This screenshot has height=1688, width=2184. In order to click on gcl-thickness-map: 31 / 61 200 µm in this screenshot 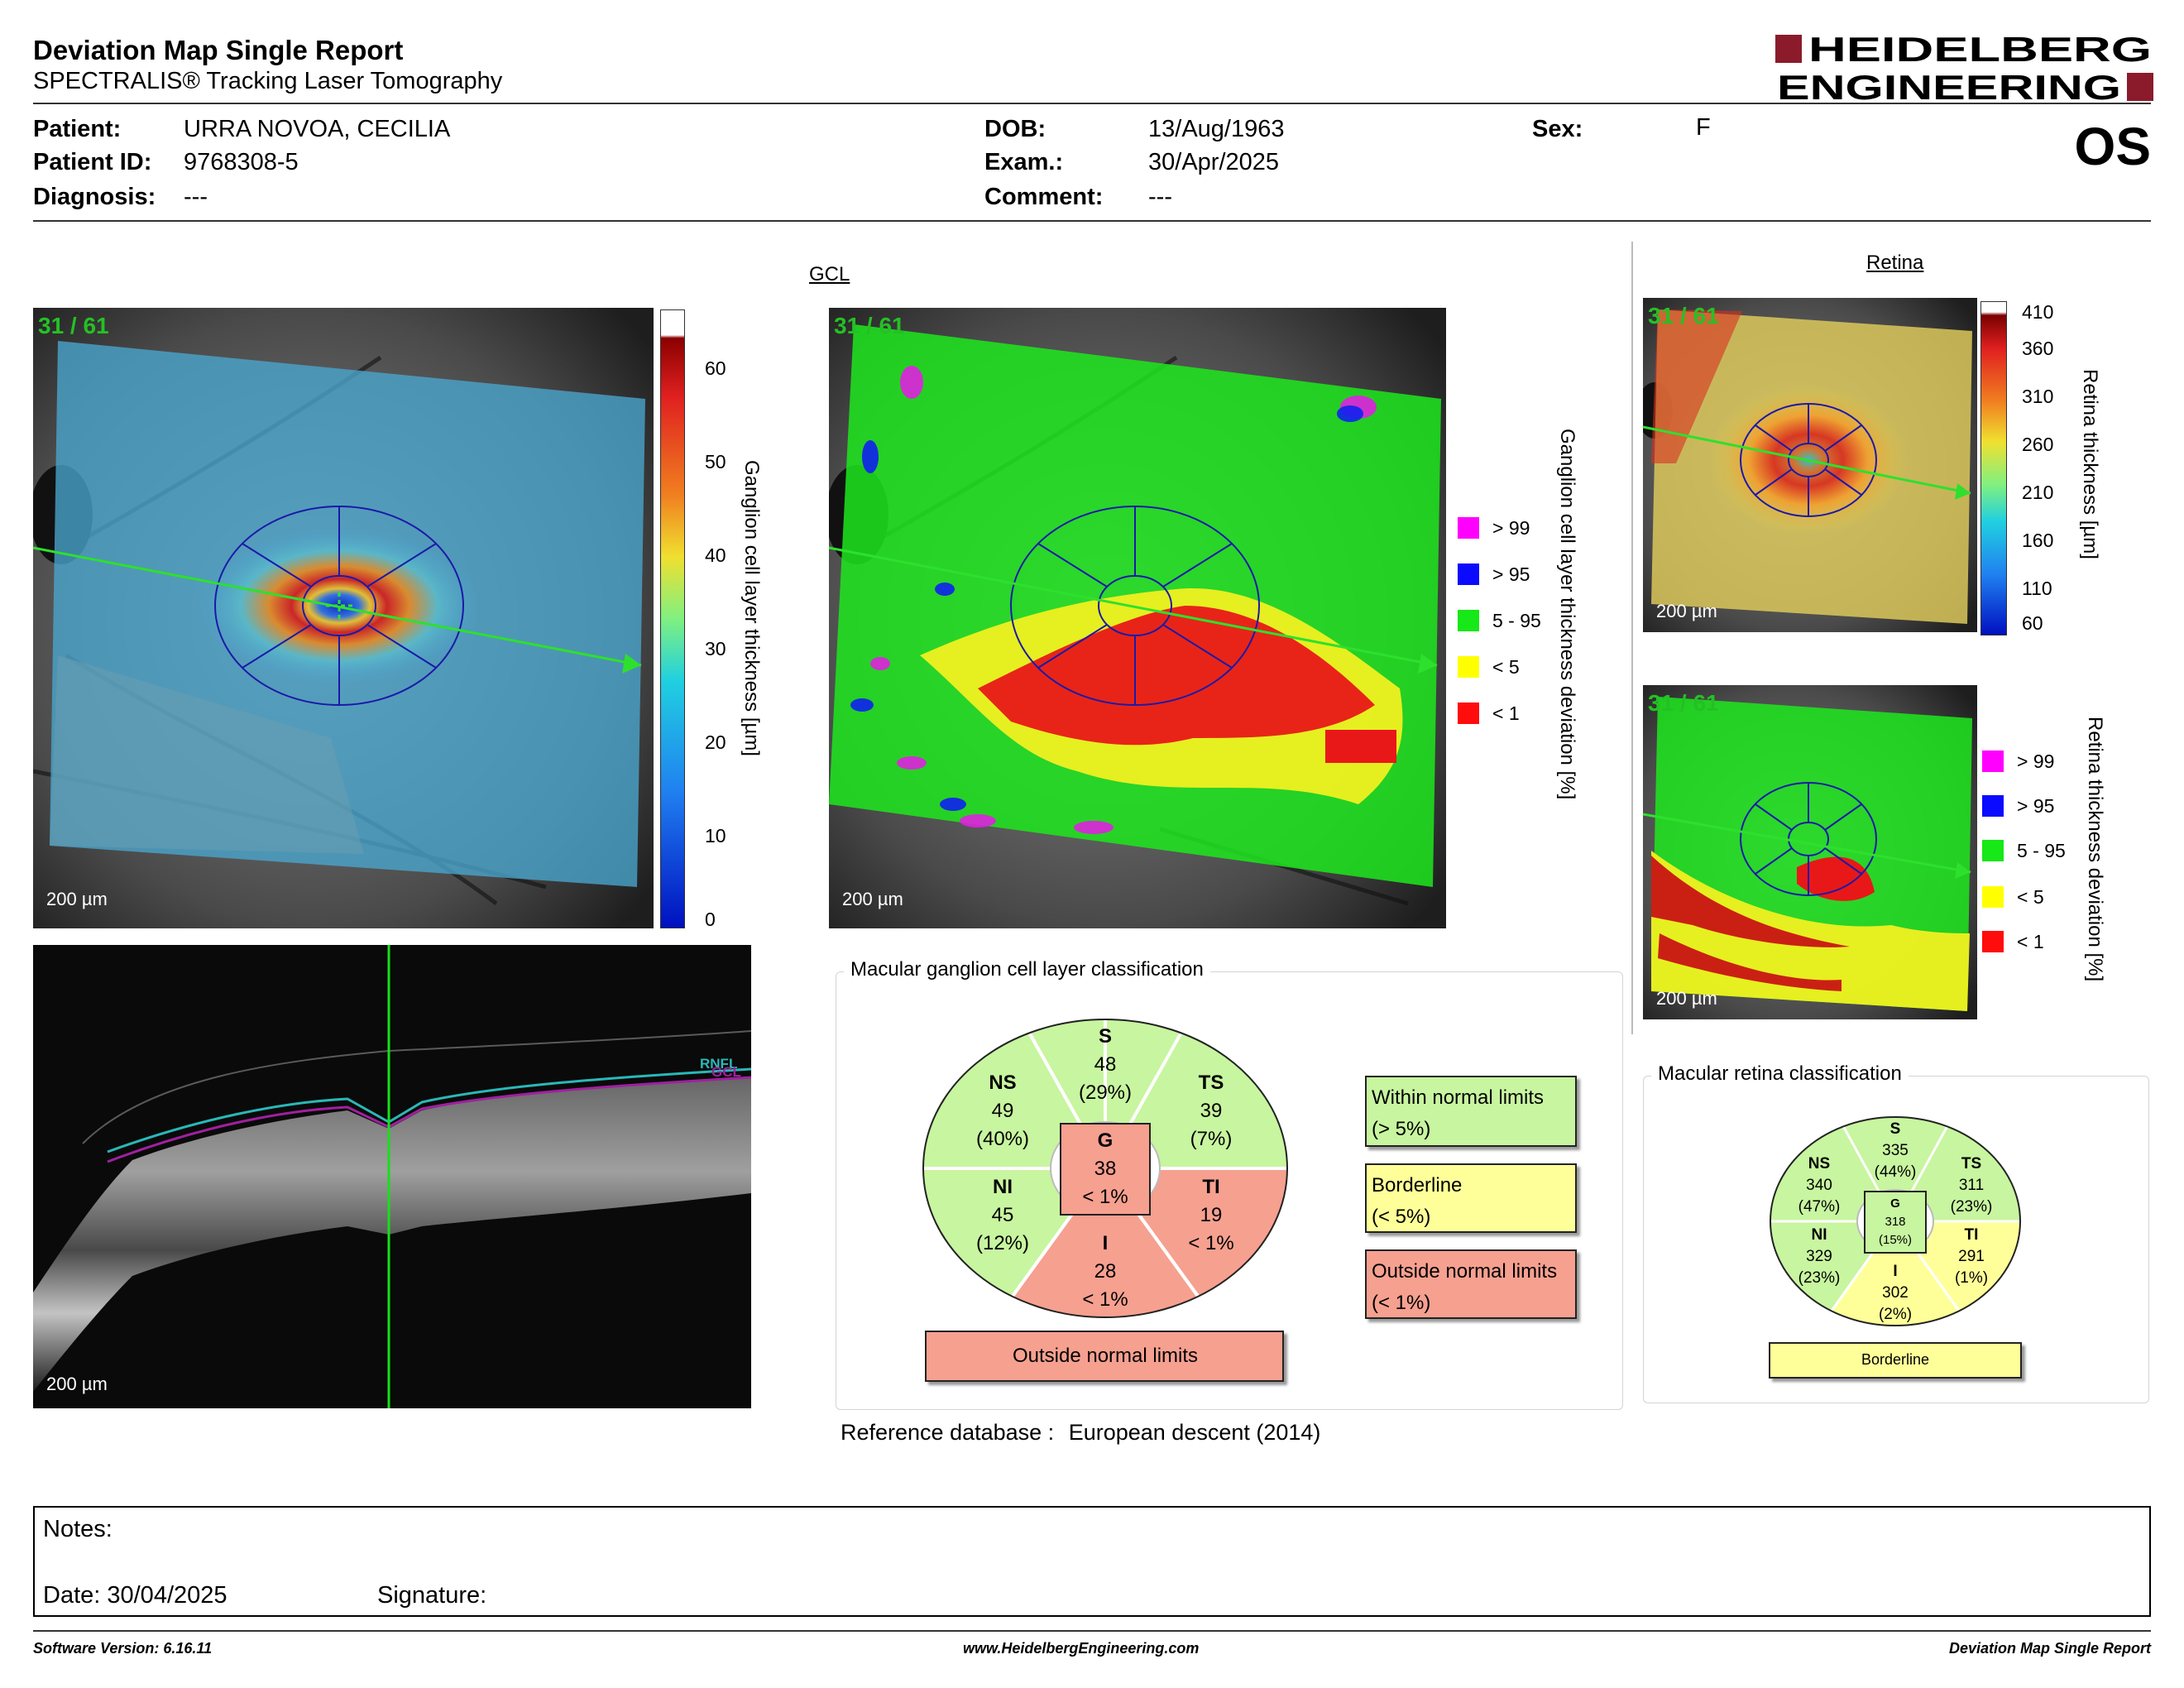, I will do `click(343, 618)`.